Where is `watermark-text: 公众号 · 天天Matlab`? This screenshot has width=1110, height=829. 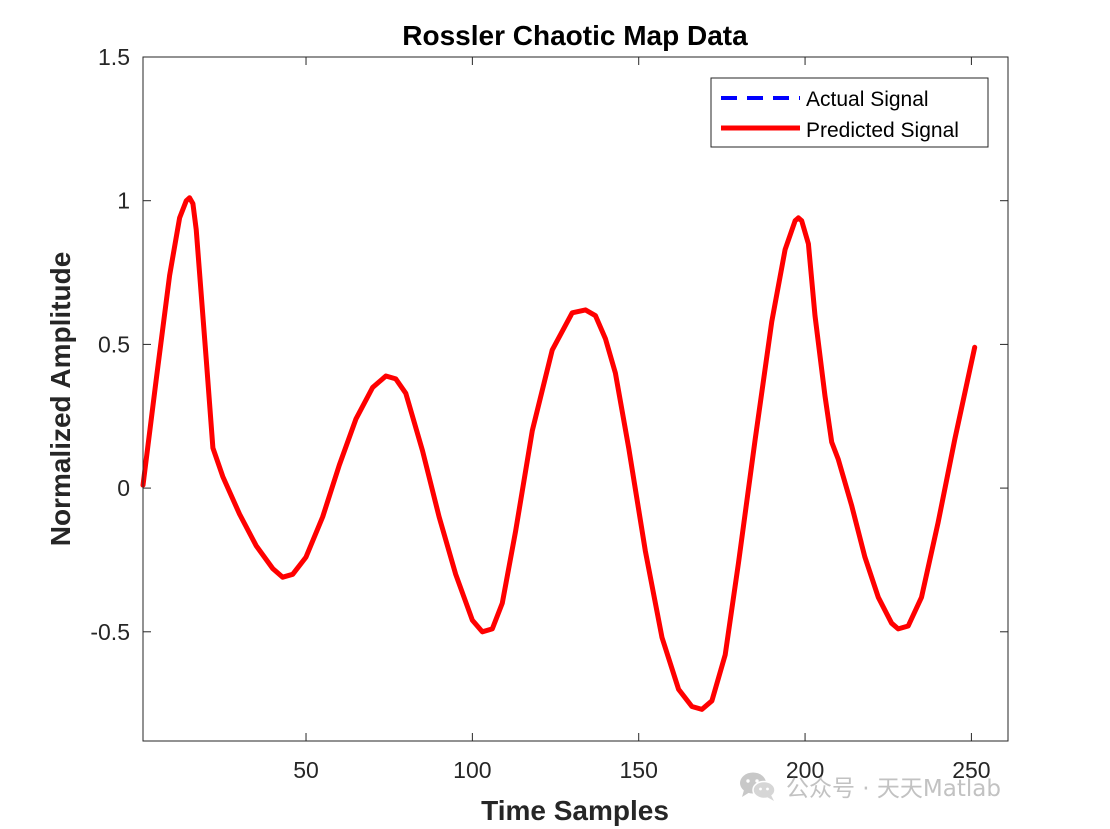 watermark-text: 公众号 · 天天Matlab is located at coordinates (893, 789).